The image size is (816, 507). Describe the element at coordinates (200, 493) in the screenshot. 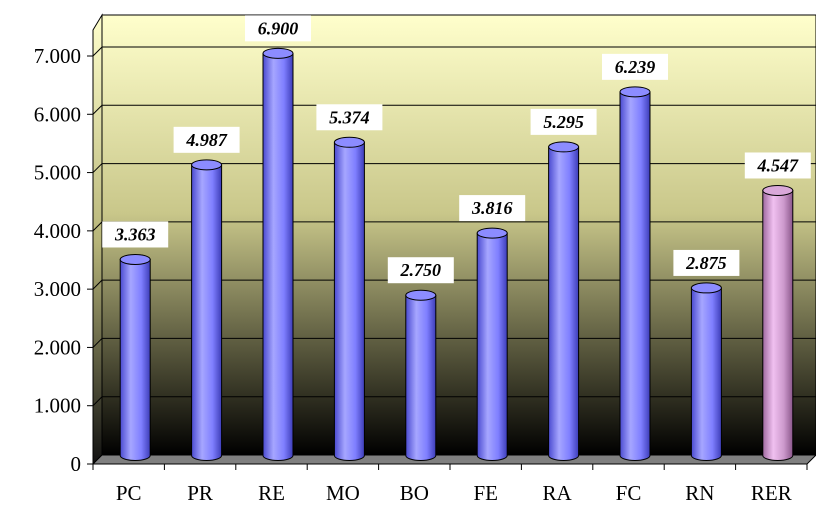

I see `x-tick-label: PR` at that location.